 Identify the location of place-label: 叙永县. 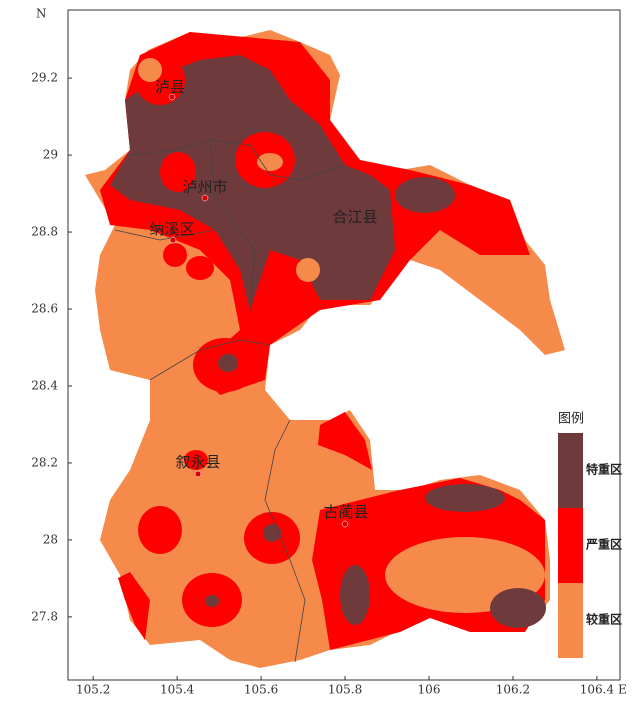
(197, 462).